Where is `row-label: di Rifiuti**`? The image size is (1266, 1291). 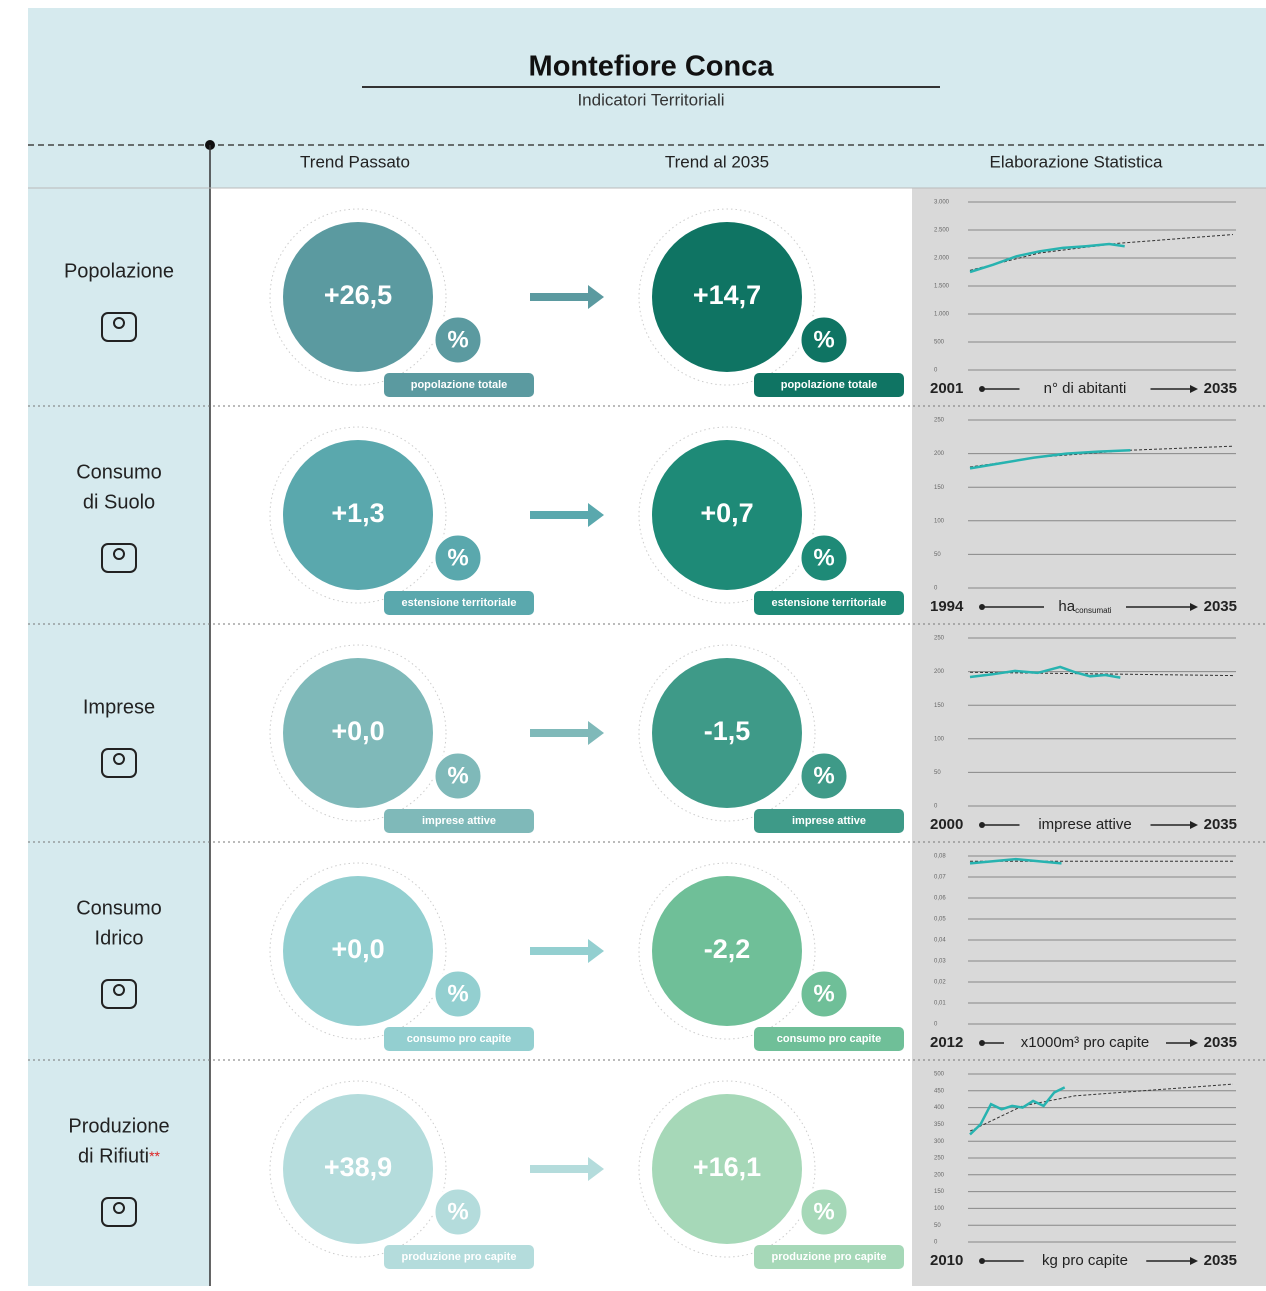
row-label: di Rifiuti** is located at coordinates (119, 1156).